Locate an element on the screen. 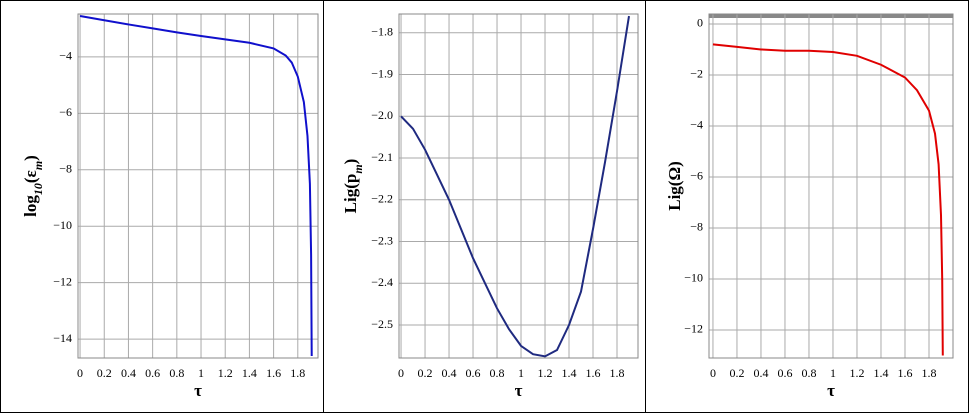 The height and width of the screenshot is (418, 970). y-axis-label-part: Lig(Ω) is located at coordinates (674, 186).